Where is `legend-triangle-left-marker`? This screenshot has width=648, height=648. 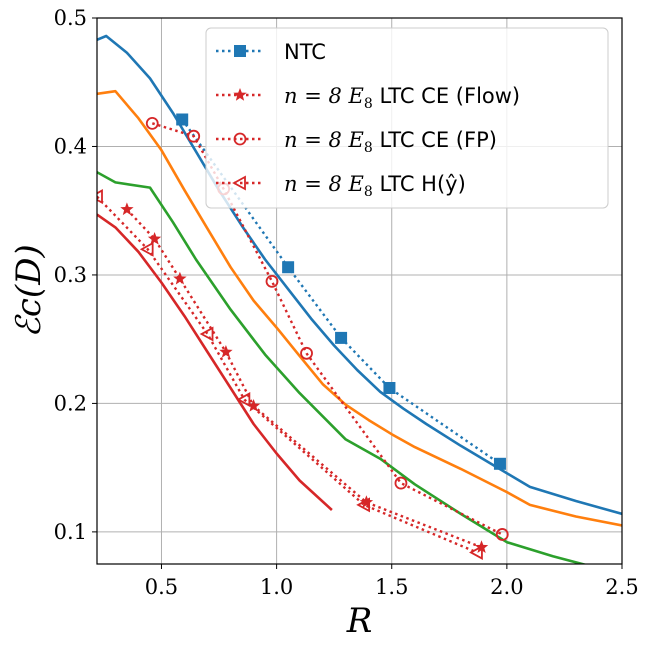
legend-triangle-left-marker is located at coordinates (239, 183).